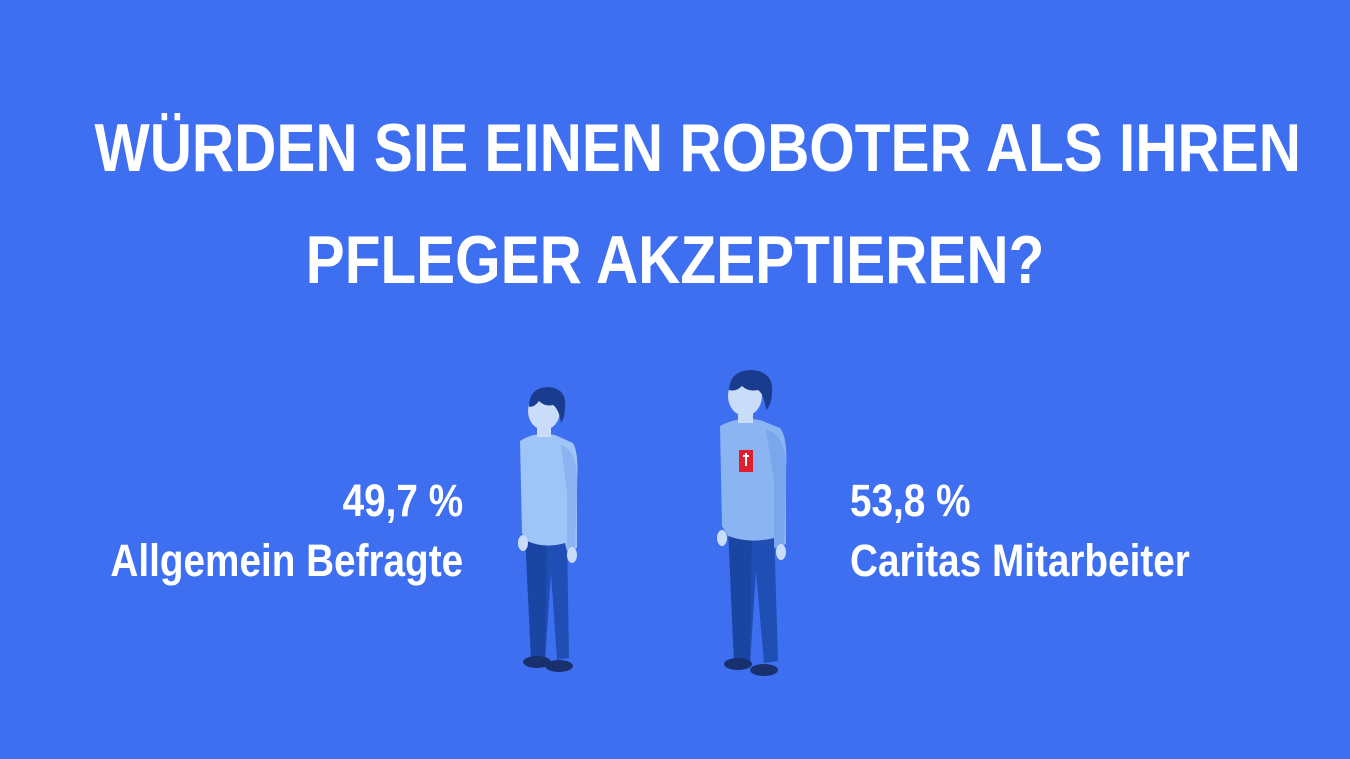  I want to click on person-figure-left, so click(548, 529).